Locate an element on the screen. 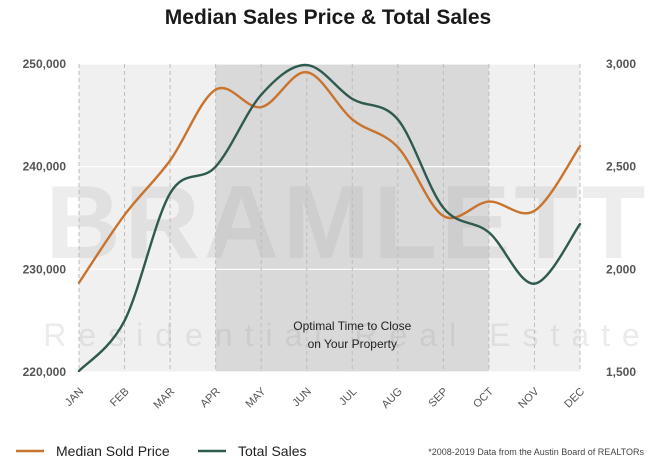 This screenshot has height=468, width=656. y-left-tick-label: 240,000 is located at coordinates (45, 167).